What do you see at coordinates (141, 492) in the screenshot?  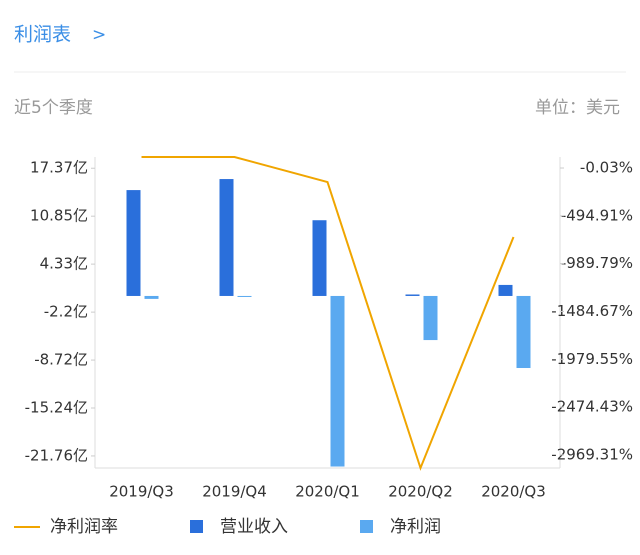 I see `x-tick-label: 2019/Q3` at bounding box center [141, 492].